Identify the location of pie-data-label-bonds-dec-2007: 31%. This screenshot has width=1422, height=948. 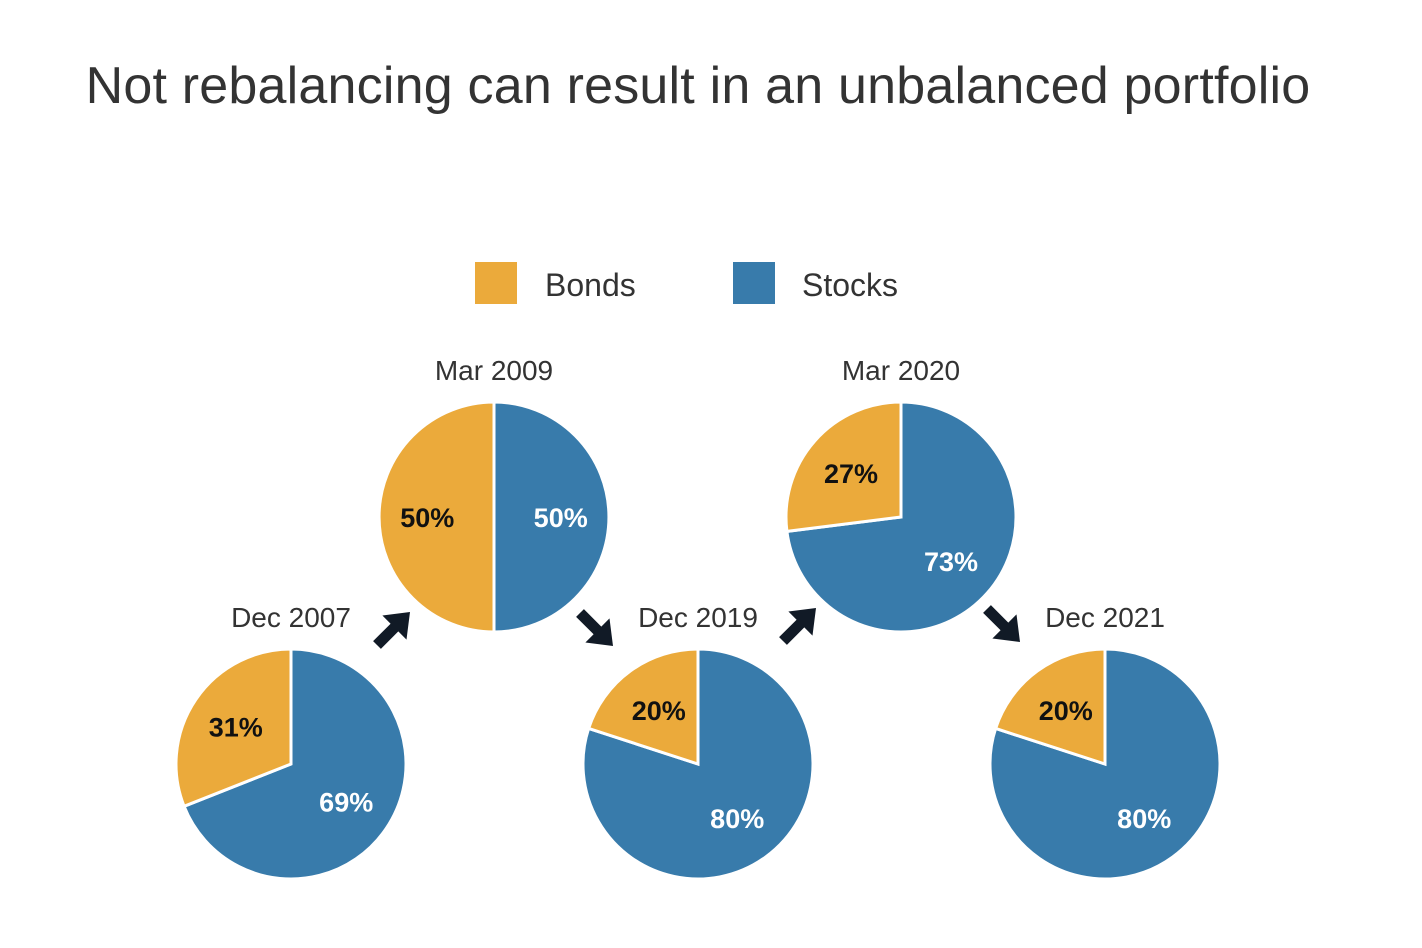
(236, 728).